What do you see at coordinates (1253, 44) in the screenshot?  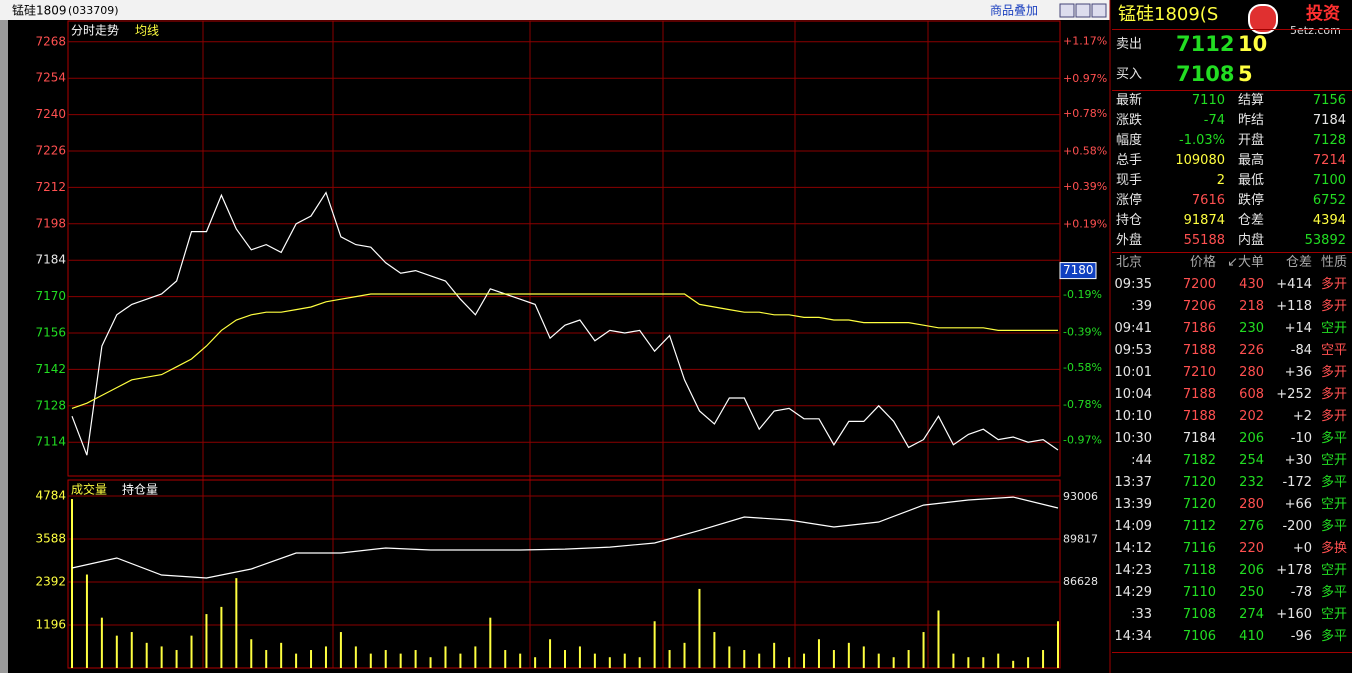 I see `ask-volume: 10` at bounding box center [1253, 44].